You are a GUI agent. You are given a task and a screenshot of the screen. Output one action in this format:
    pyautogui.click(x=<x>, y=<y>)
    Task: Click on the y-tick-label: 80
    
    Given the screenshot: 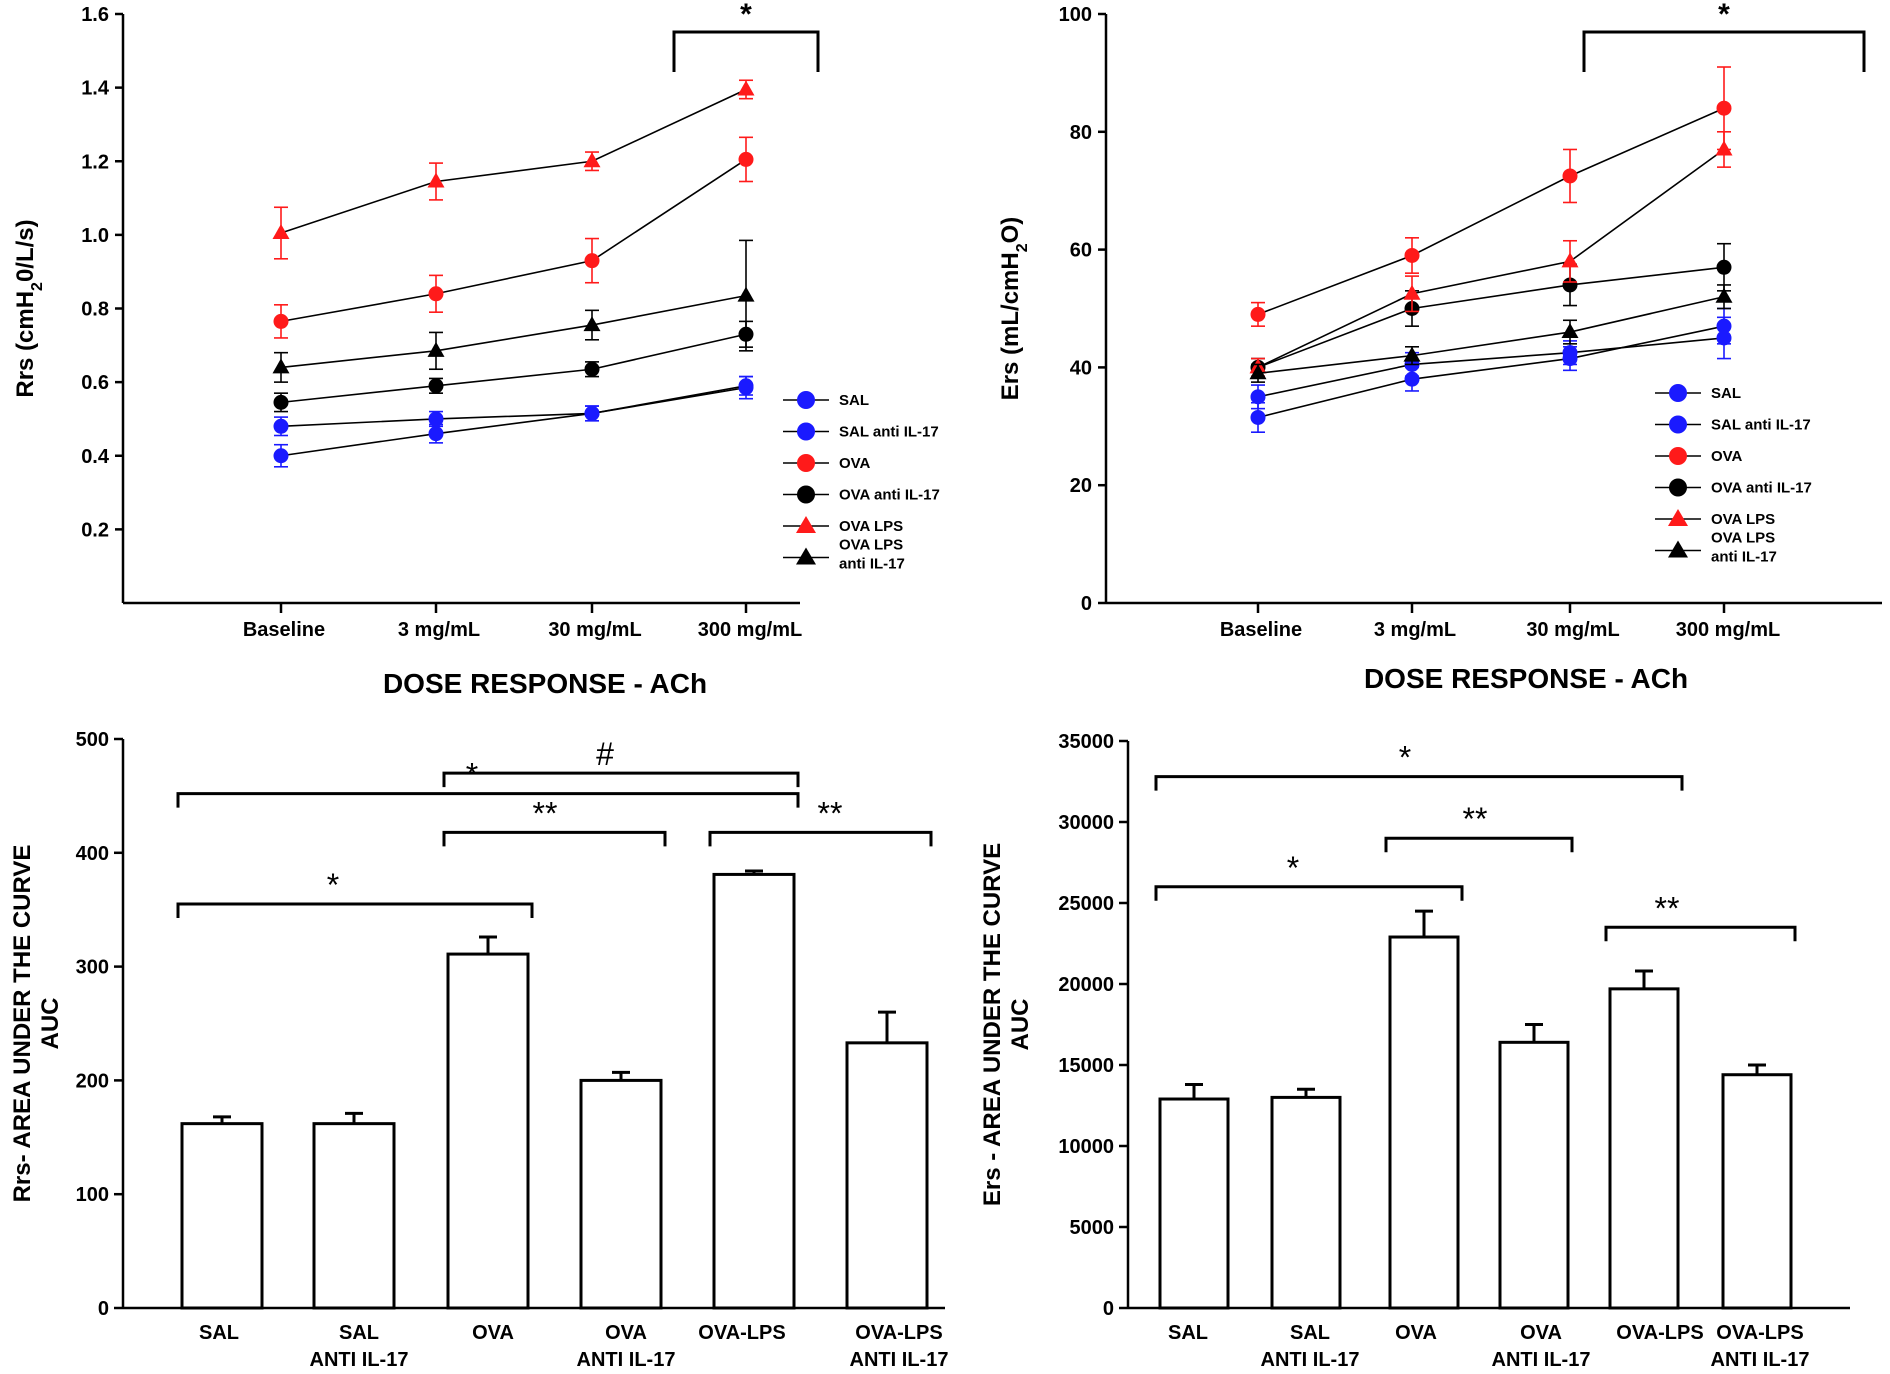 What is the action you would take?
    pyautogui.click(x=1081, y=133)
    